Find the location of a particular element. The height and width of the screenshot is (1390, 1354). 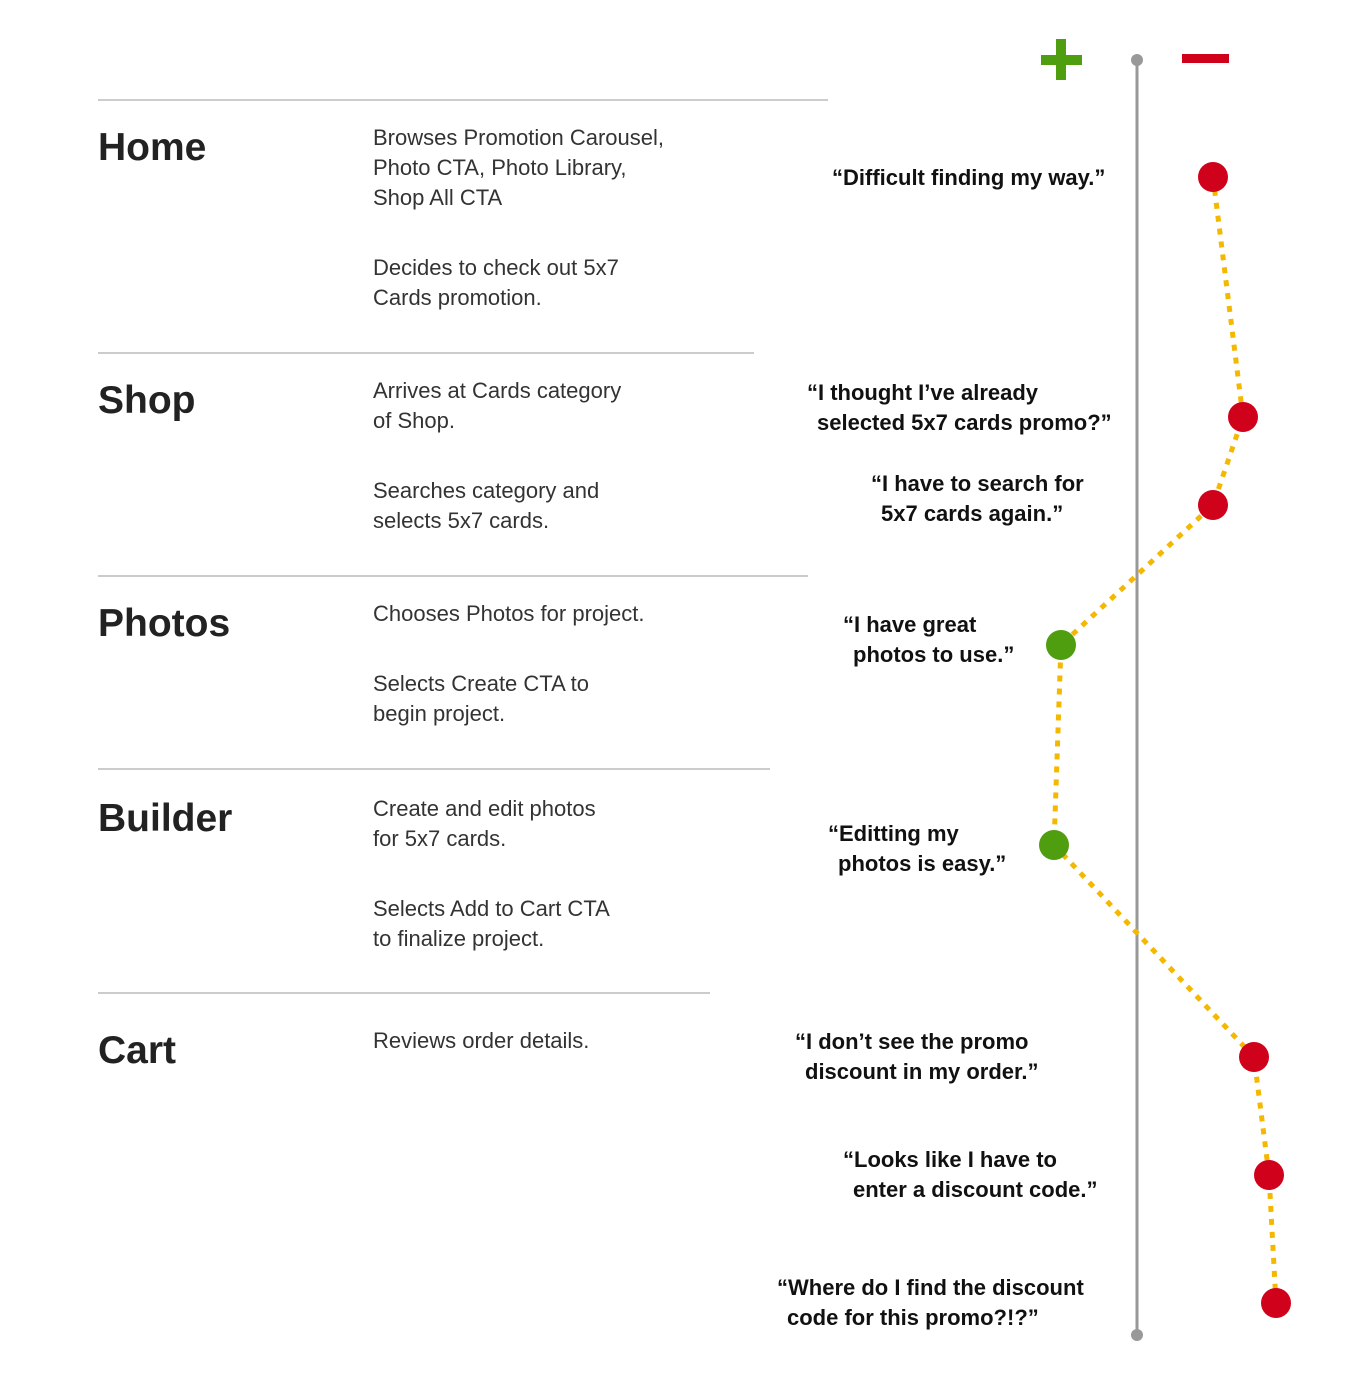

step-text: selects 5x7 cards. is located at coordinates (461, 520).